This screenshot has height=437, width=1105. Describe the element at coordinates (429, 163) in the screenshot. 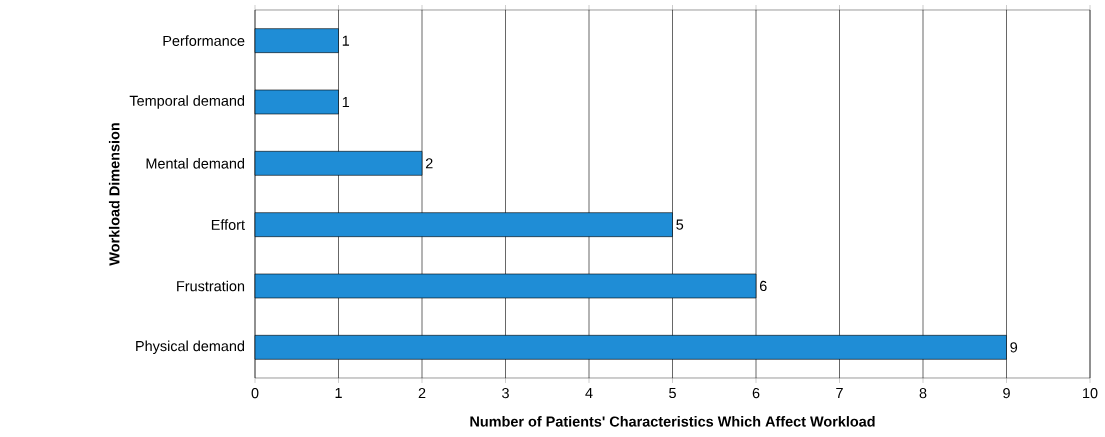

I see `data-label: 2` at that location.